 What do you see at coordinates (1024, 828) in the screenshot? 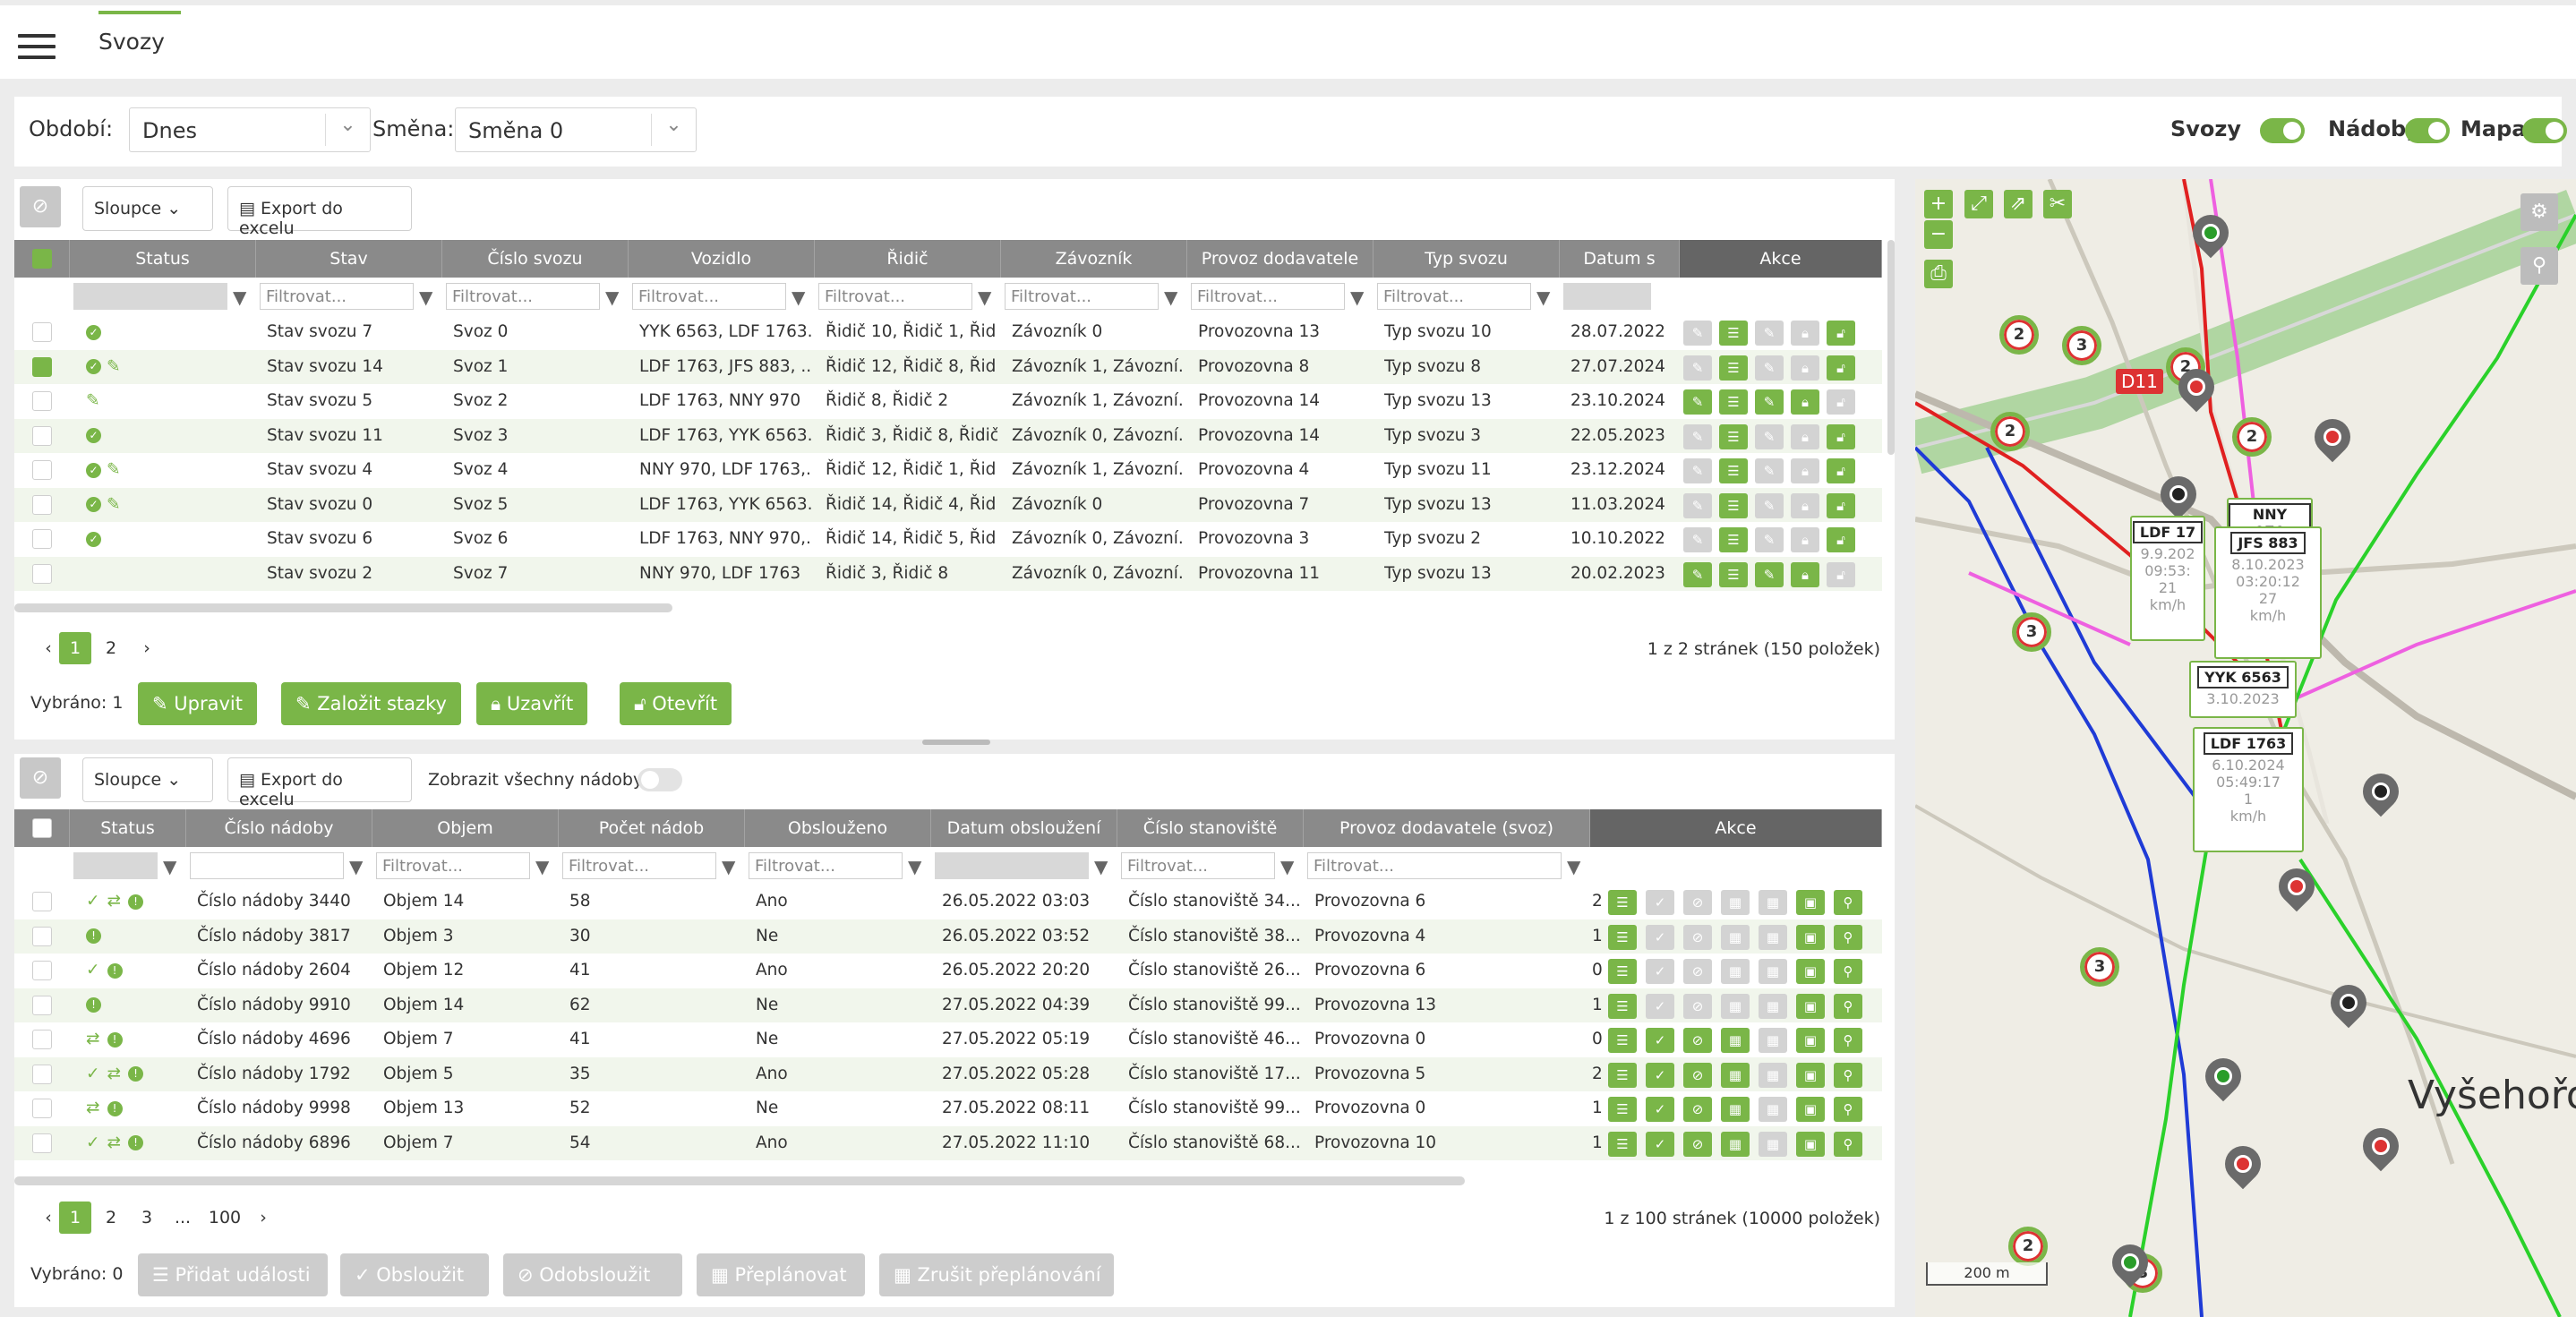
I see `column-header: Datum obsloužení` at bounding box center [1024, 828].